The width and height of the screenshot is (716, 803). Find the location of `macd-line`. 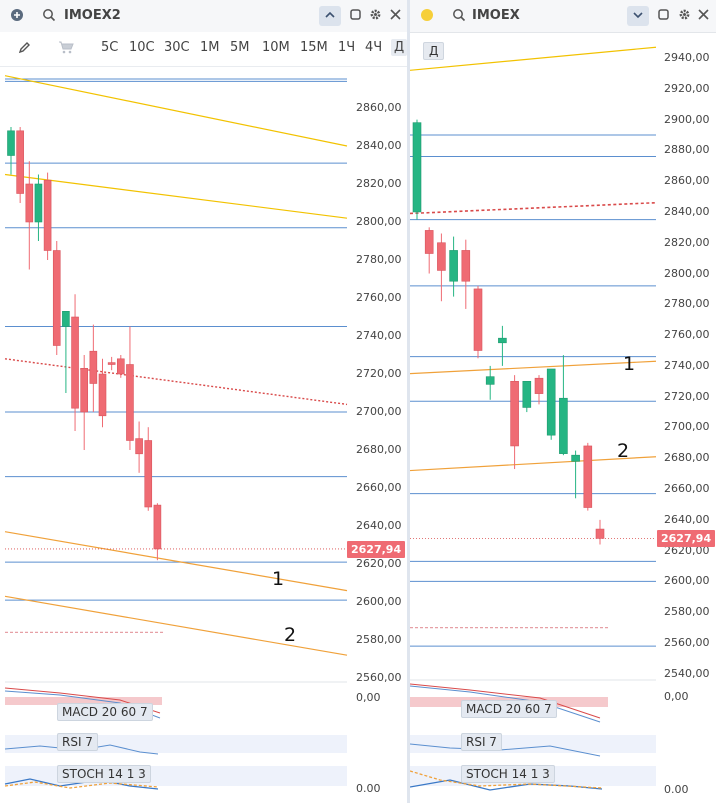

macd-line is located at coordinates (505, 701).